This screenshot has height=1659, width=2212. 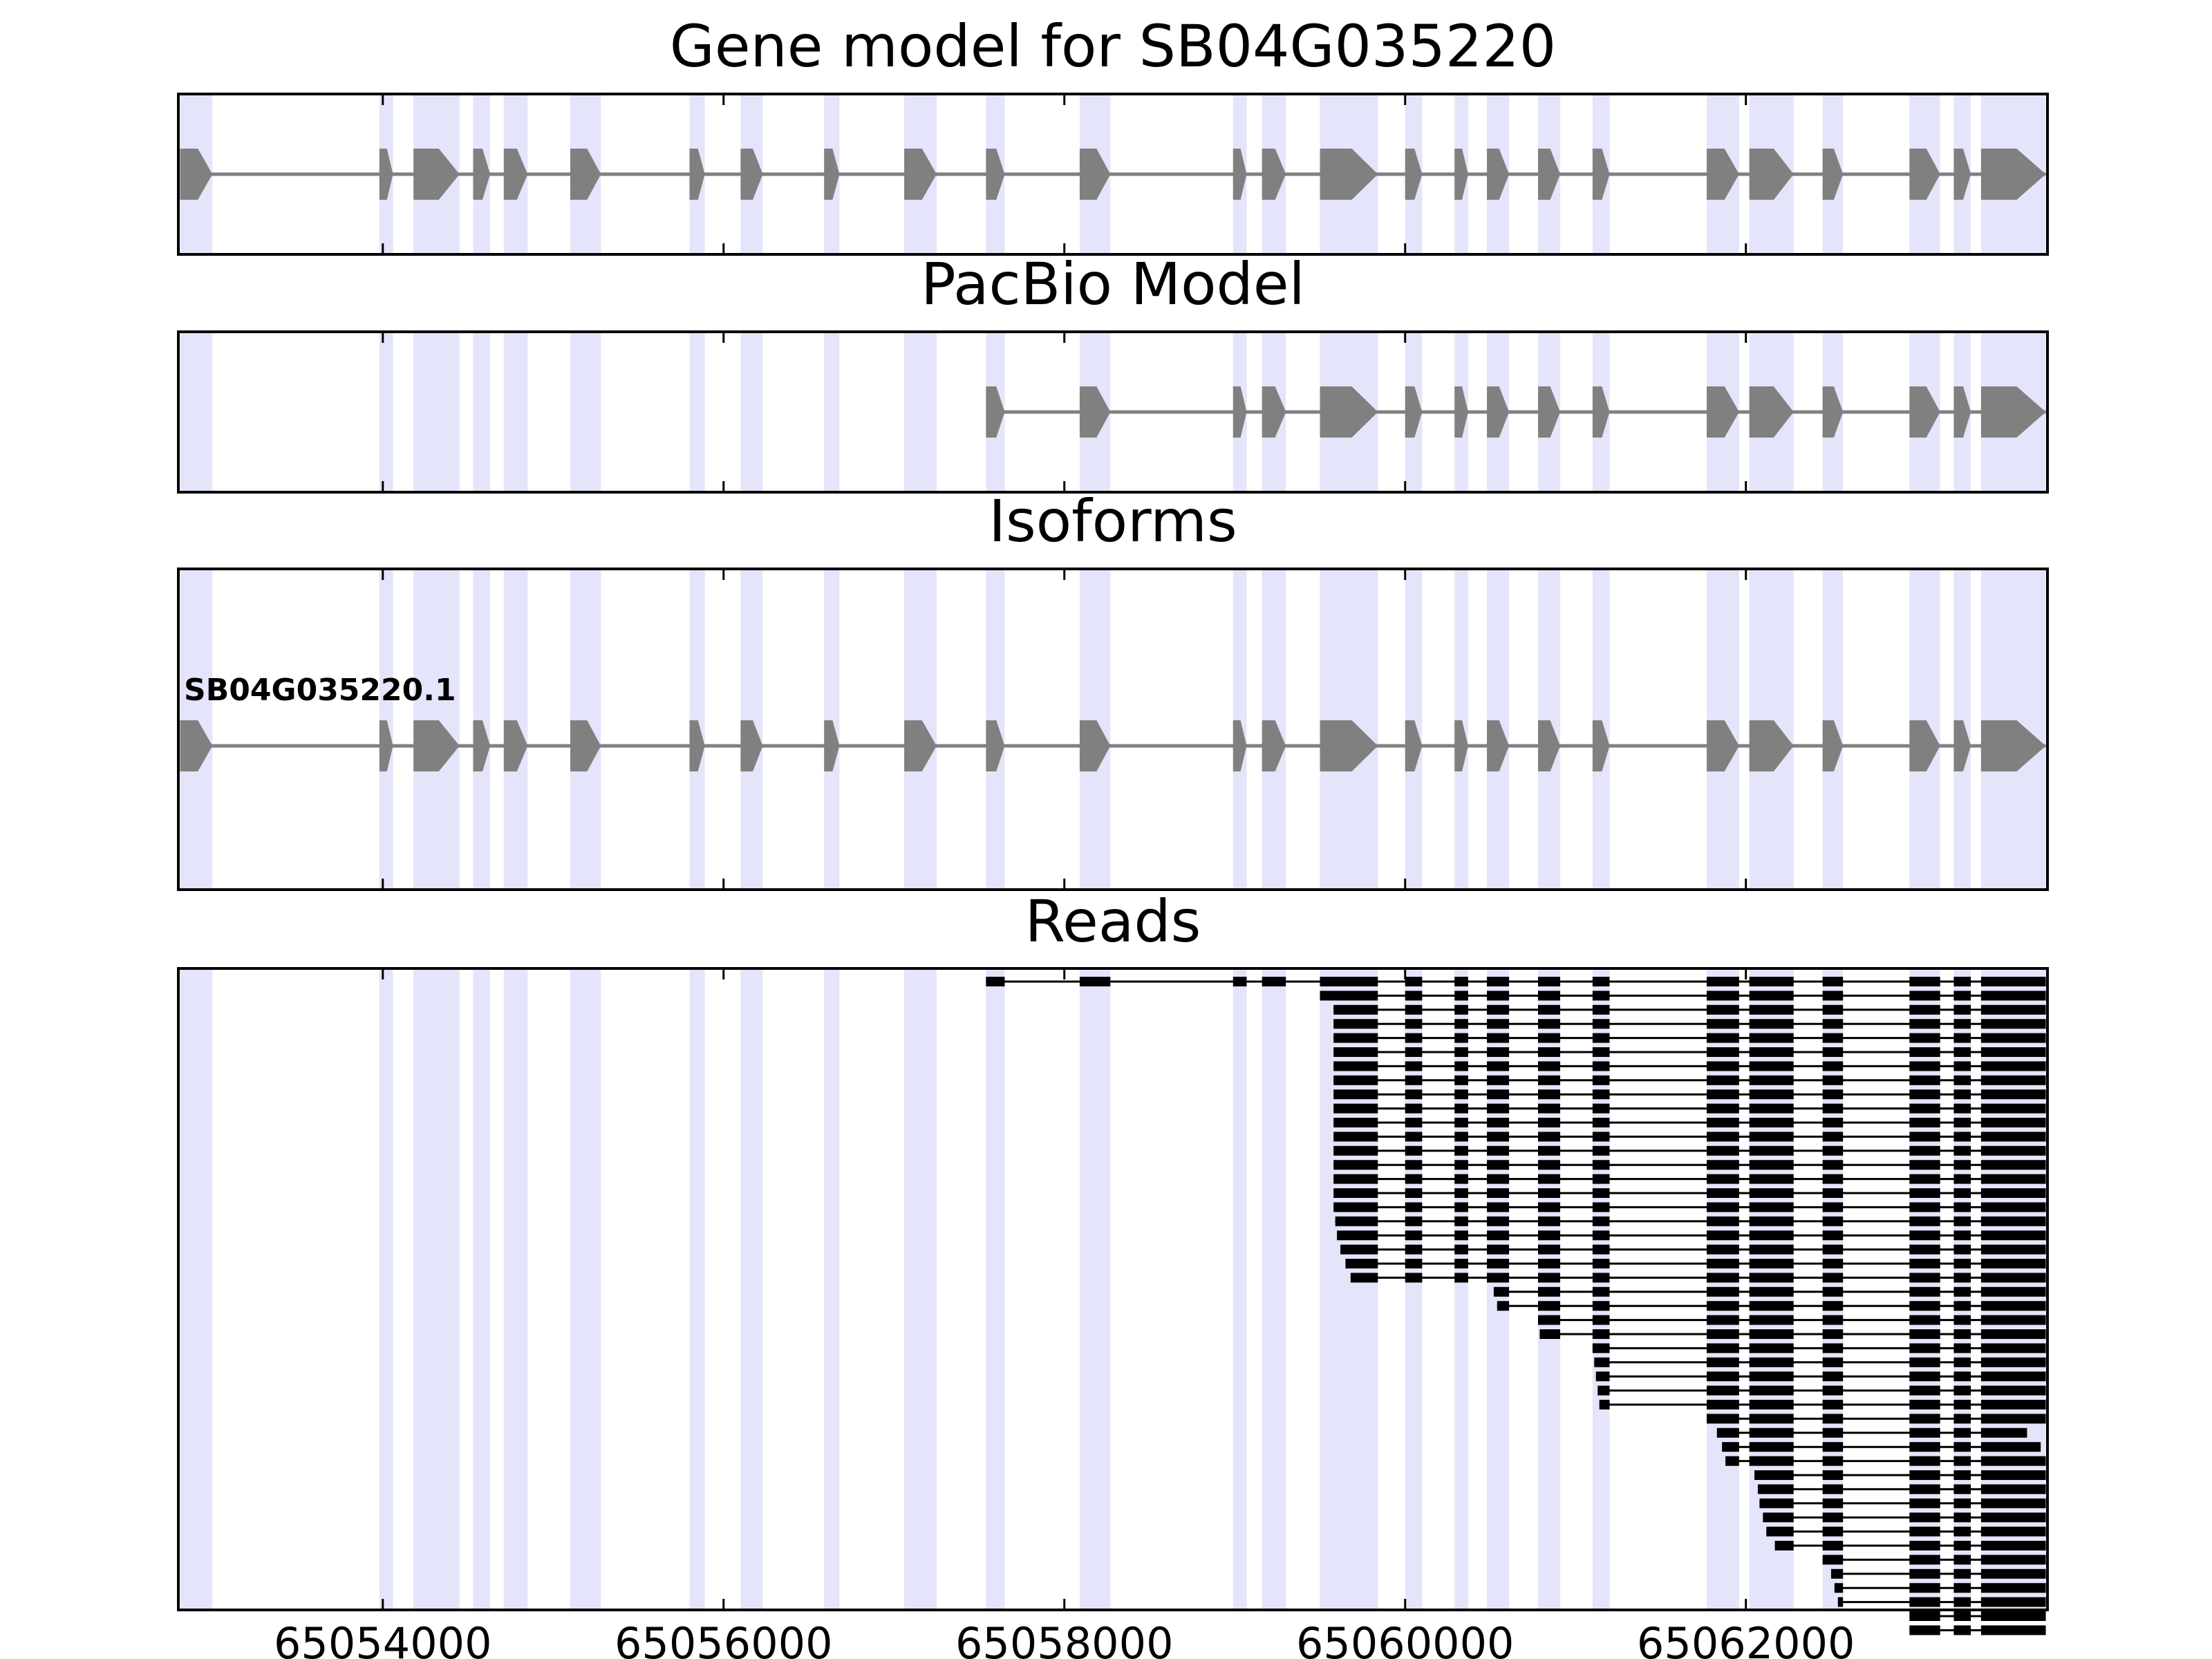 I want to click on x-tick-label: 65056000, so click(x=724, y=1638).